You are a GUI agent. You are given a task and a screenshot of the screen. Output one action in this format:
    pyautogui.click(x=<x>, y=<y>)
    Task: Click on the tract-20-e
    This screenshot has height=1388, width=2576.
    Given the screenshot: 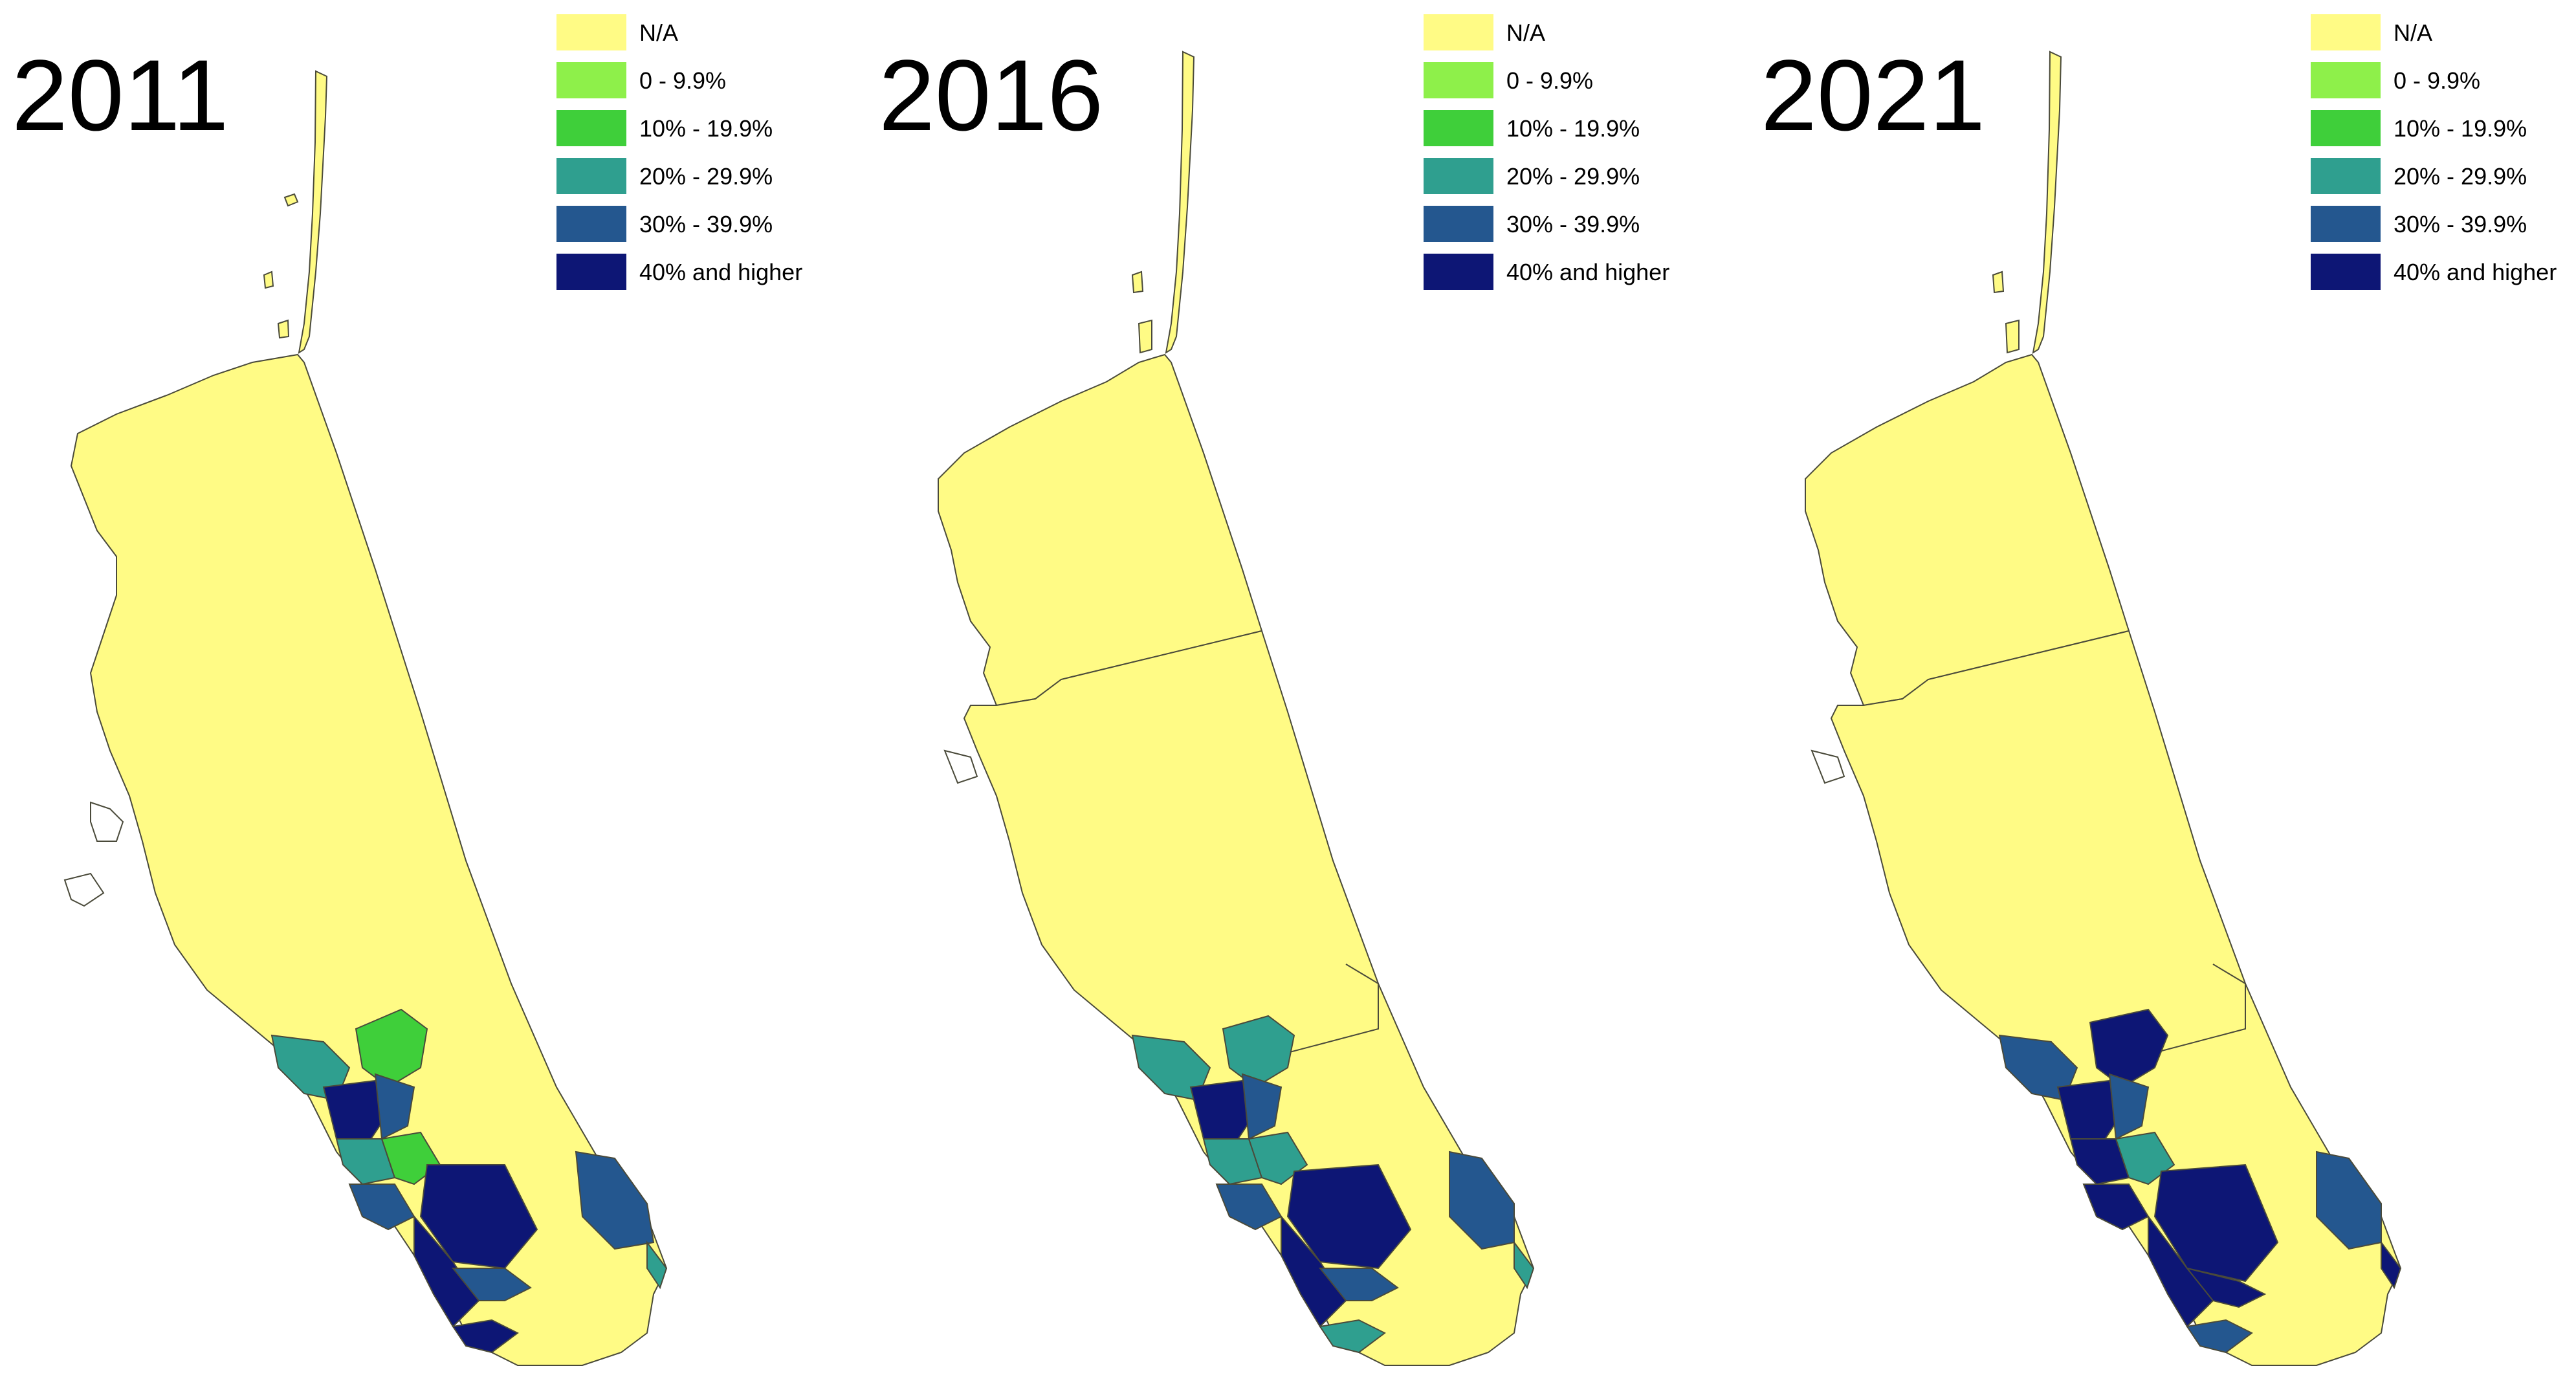 What is the action you would take?
    pyautogui.click(x=1352, y=1336)
    